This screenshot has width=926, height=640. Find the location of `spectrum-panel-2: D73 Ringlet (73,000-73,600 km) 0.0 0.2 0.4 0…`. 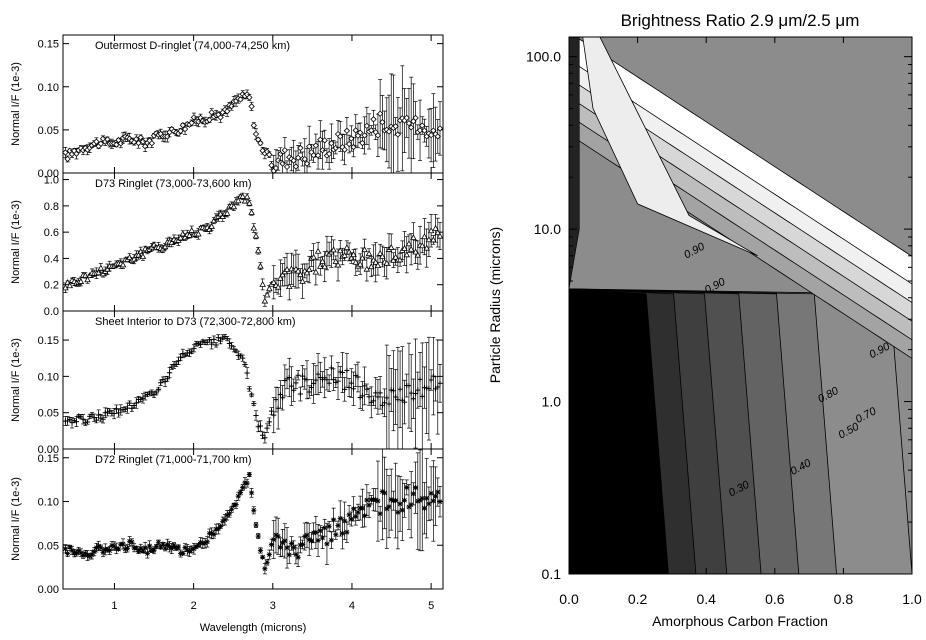

spectrum-panel-2: D73 Ringlet (73,000-73,600 km) 0.0 0.2 0.4 0… is located at coordinates (227, 245).